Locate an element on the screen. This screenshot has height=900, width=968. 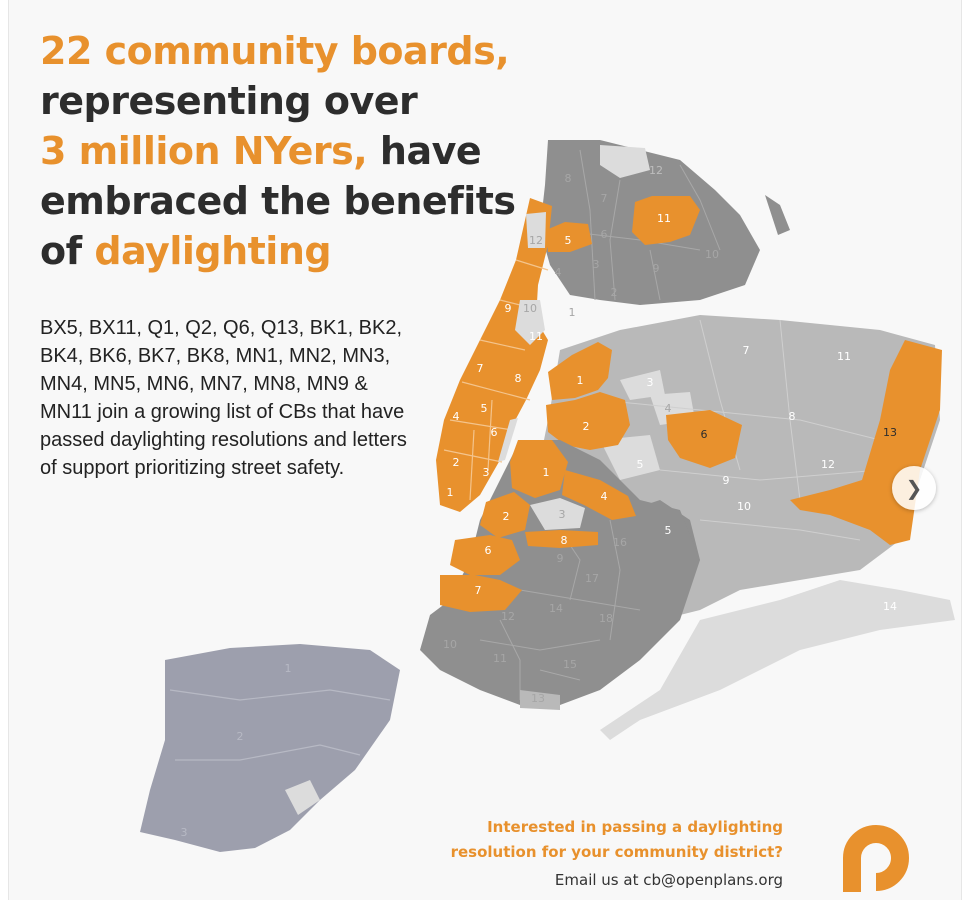
bk2 is located at coordinates (505, 515).